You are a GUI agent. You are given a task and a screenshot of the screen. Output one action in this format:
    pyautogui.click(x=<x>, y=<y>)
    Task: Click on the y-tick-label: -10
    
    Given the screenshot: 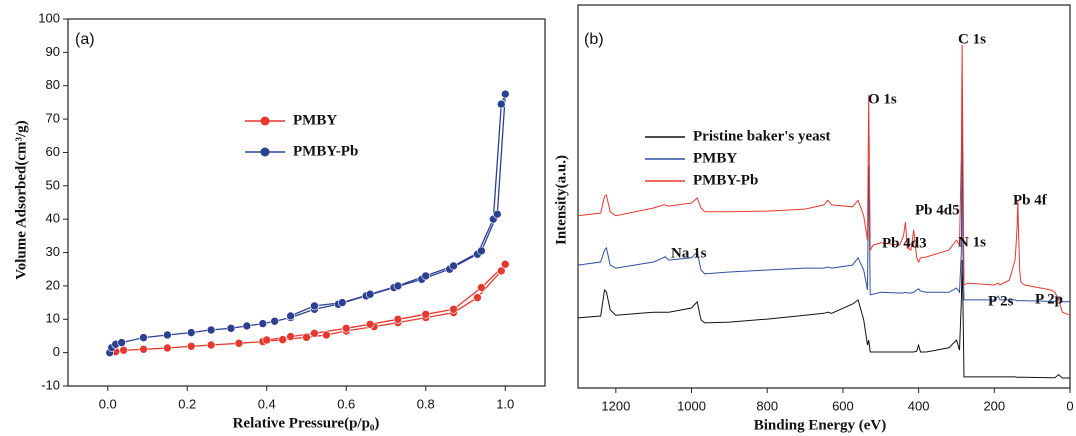 What is the action you would take?
    pyautogui.click(x=50, y=384)
    